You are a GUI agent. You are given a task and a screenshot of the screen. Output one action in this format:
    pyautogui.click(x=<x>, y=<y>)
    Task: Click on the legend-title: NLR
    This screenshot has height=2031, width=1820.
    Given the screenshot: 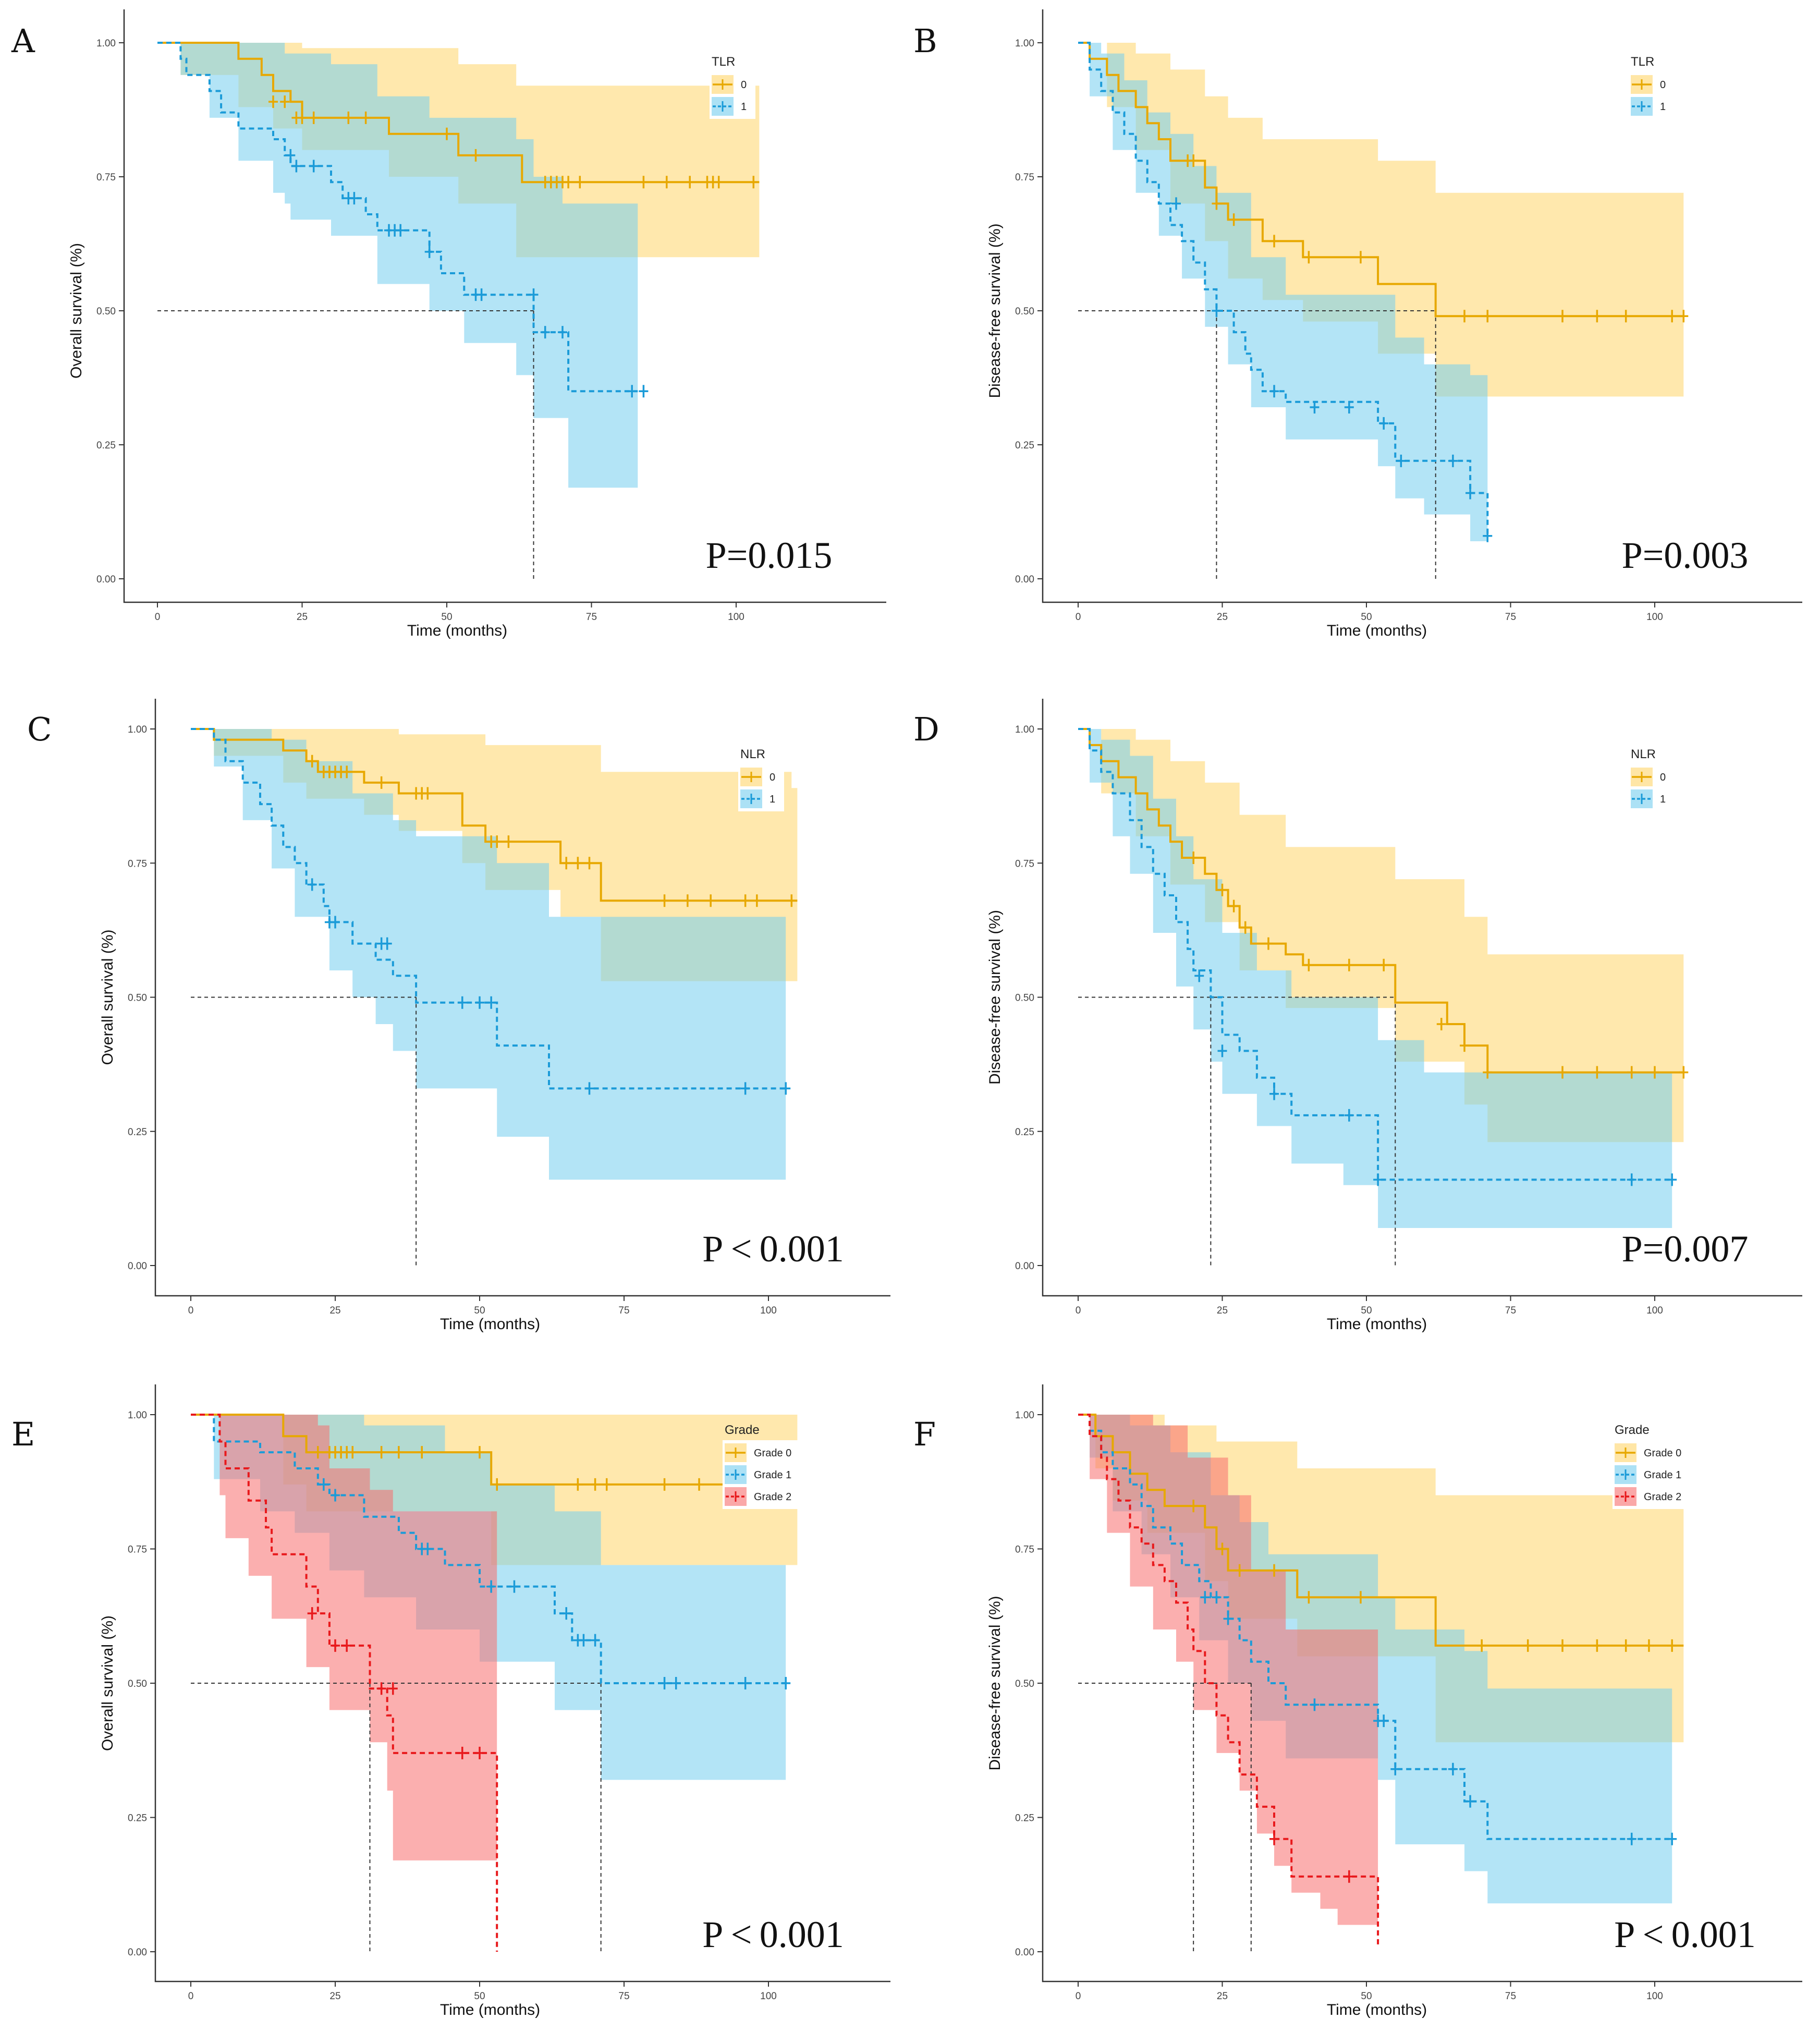 What is the action you would take?
    pyautogui.click(x=1643, y=754)
    